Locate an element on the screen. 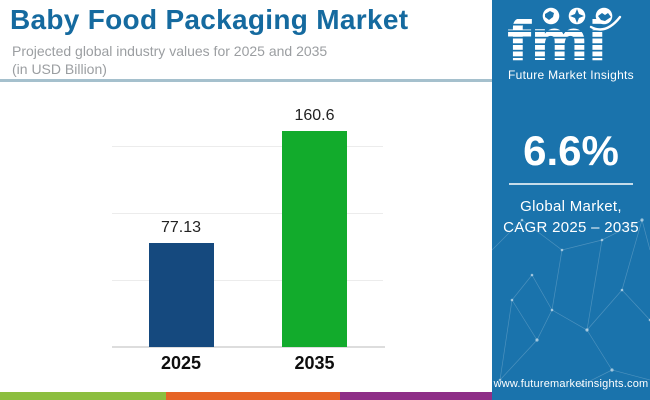  footer-stripe-segment-purple is located at coordinates (416, 396).